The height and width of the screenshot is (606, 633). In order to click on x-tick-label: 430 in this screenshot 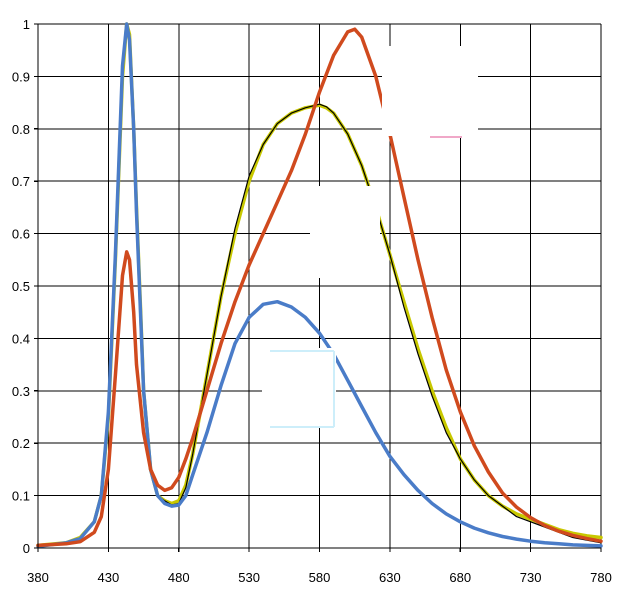, I will do `click(109, 577)`.